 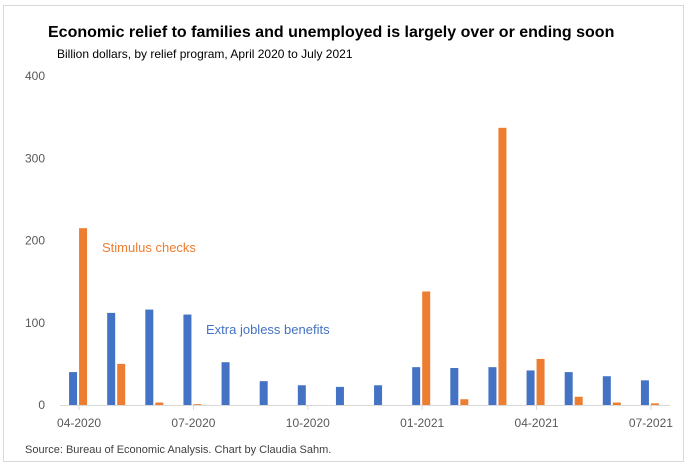 What do you see at coordinates (79, 423) in the screenshot?
I see `x-tick-label: 04-2020` at bounding box center [79, 423].